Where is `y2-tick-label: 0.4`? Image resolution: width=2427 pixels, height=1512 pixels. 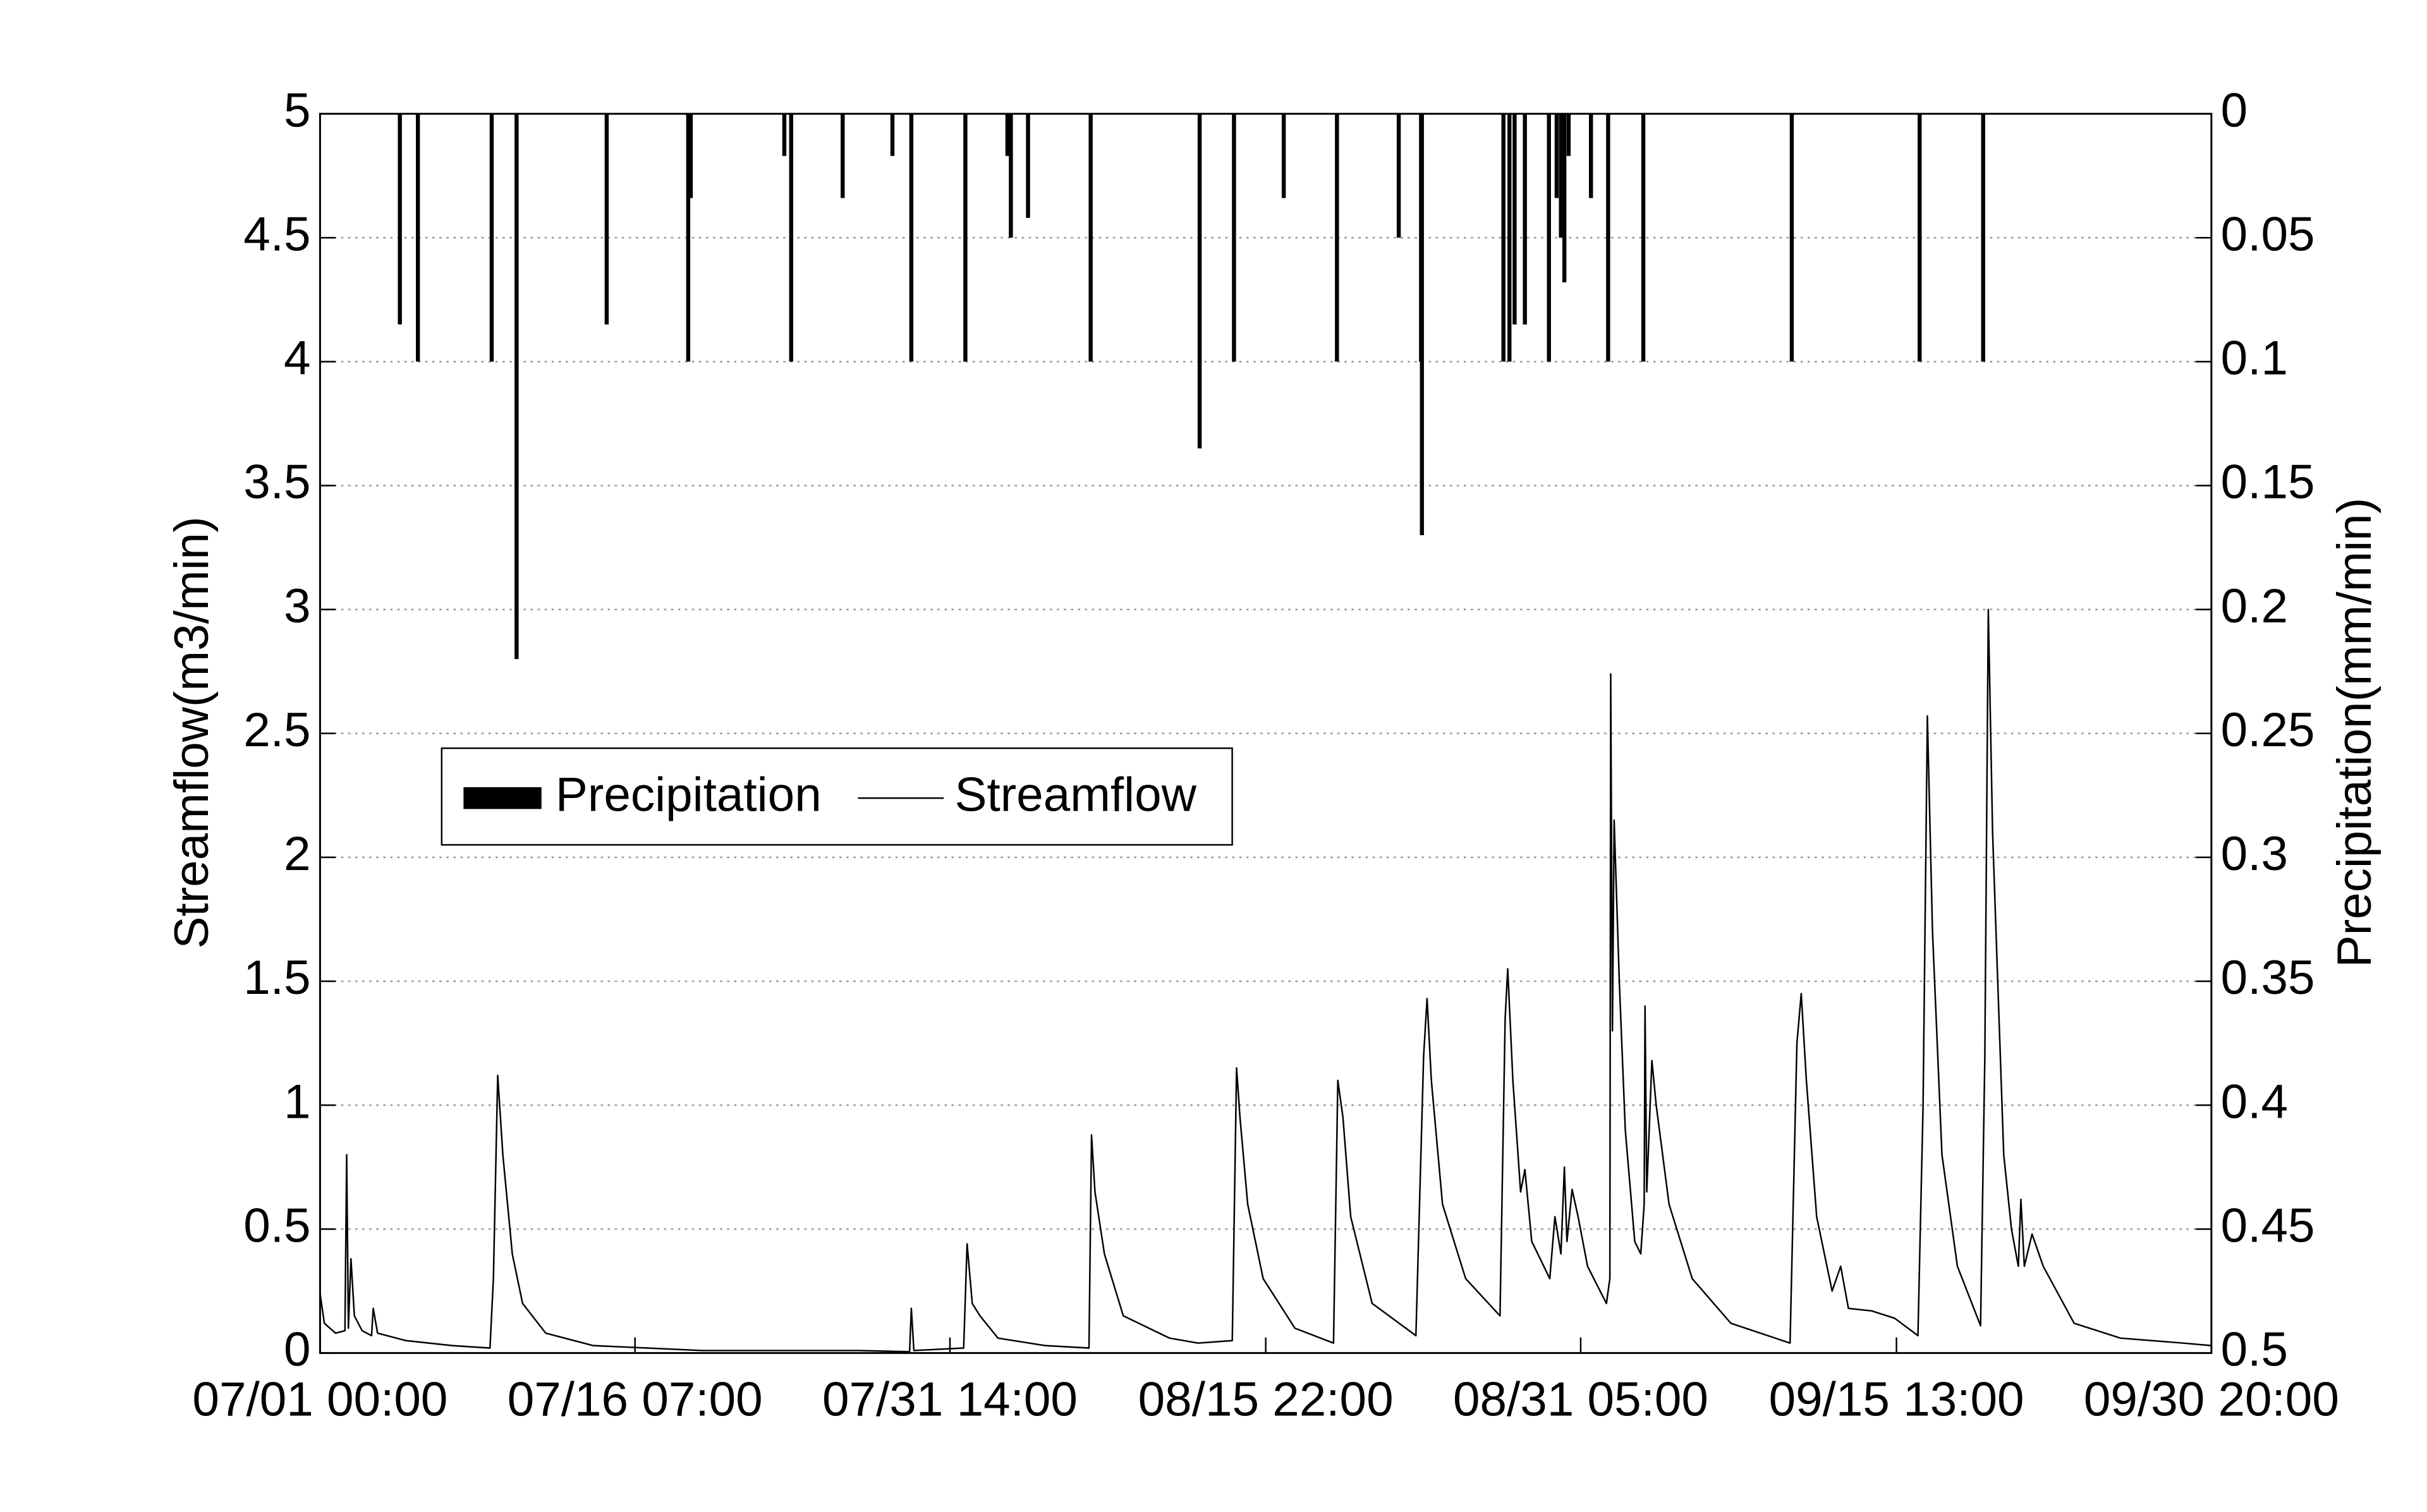
y2-tick-label: 0.4 is located at coordinates (2255, 1101).